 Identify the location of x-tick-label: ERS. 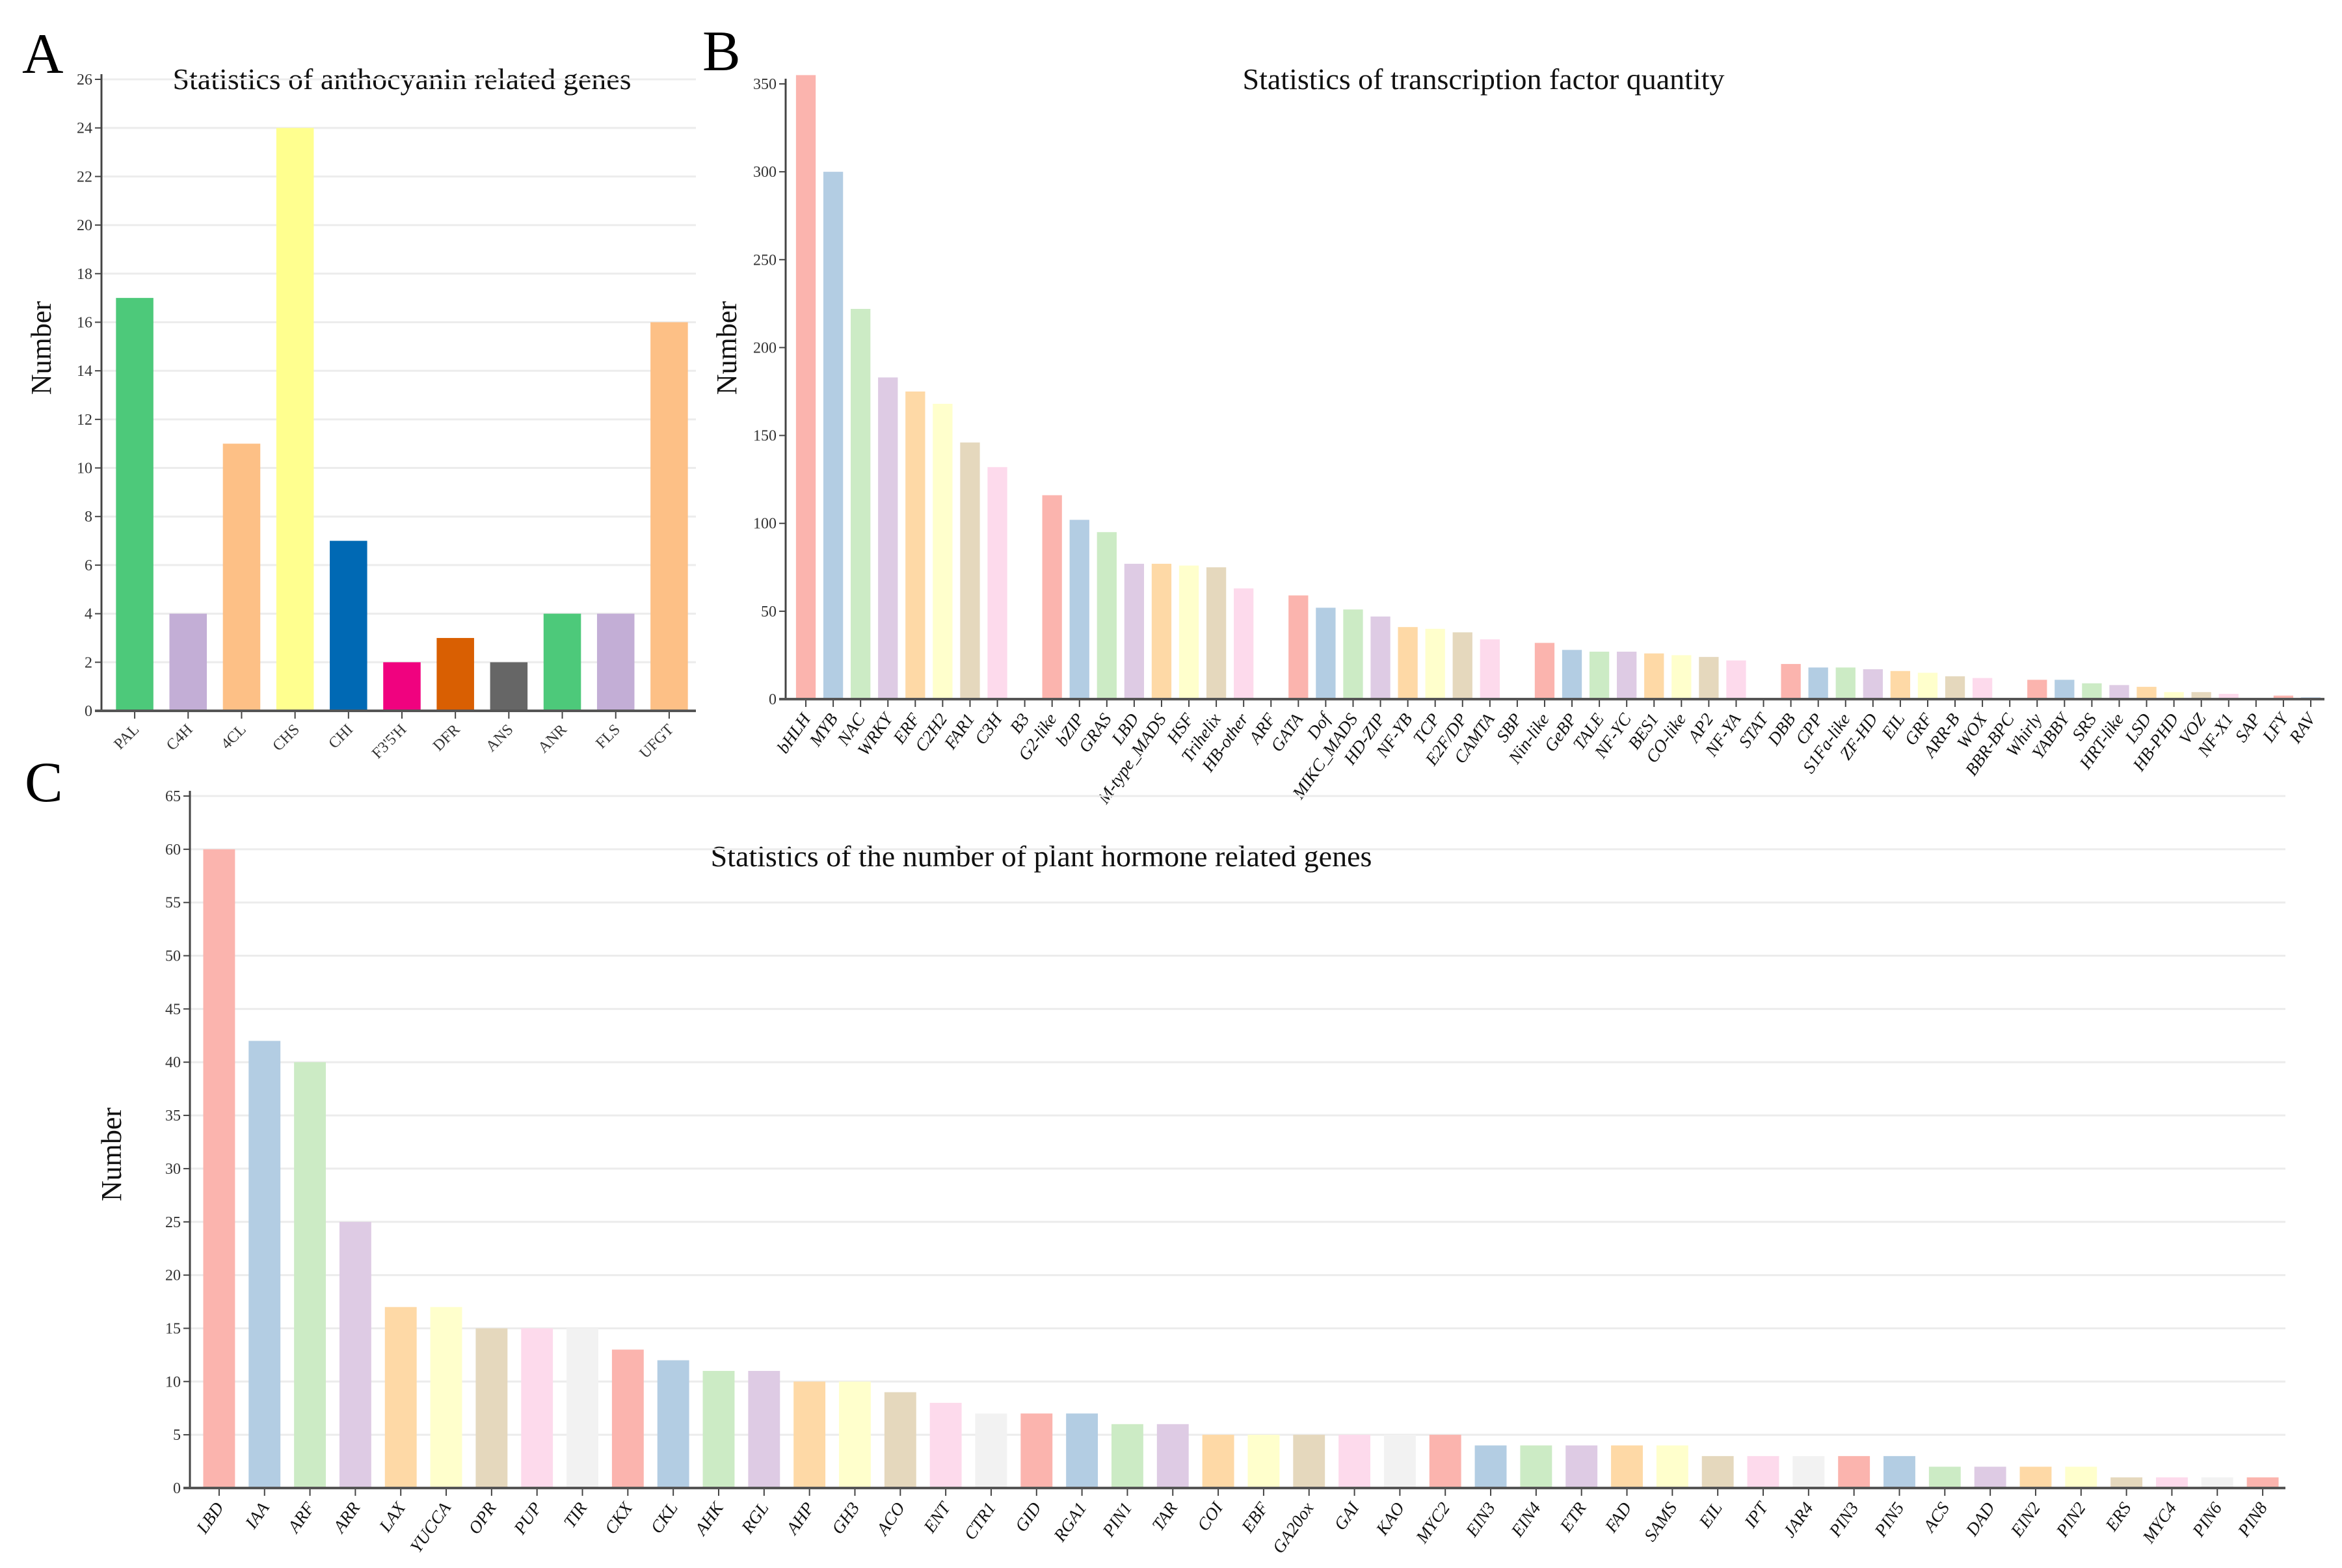
(2118, 1517).